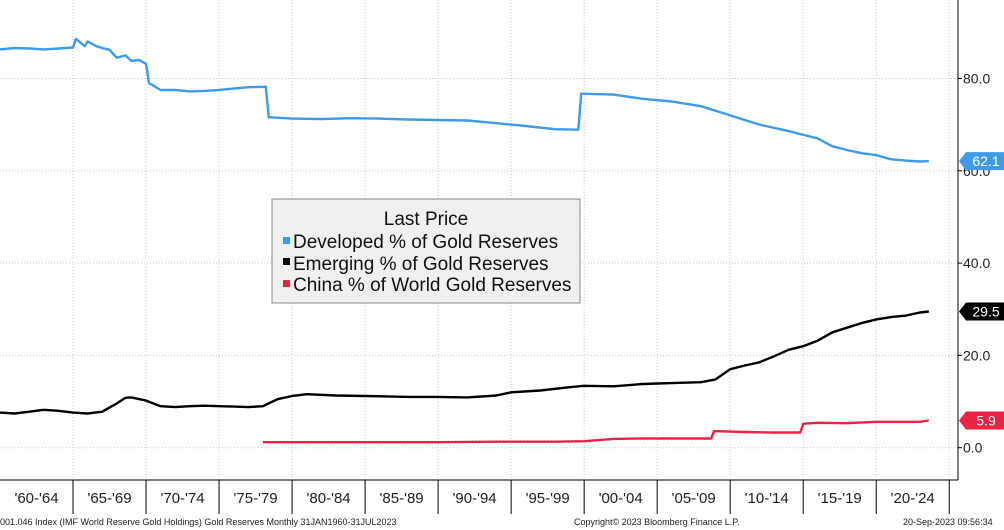 This screenshot has height=530, width=1004. I want to click on x-tick-label: '70-'74, so click(182, 498).